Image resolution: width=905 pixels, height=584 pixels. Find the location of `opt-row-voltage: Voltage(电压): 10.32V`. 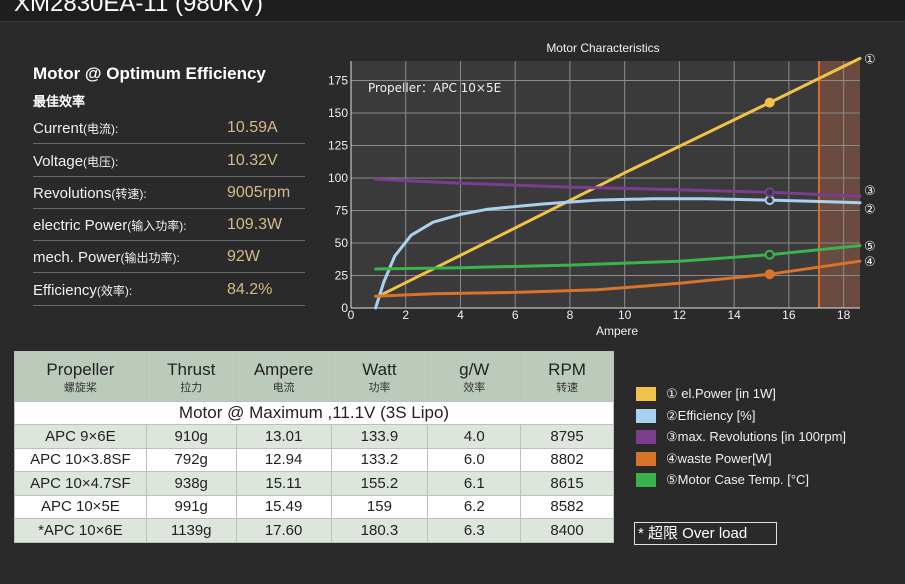

opt-row-voltage: Voltage(电压): 10.32V is located at coordinates (169, 160).